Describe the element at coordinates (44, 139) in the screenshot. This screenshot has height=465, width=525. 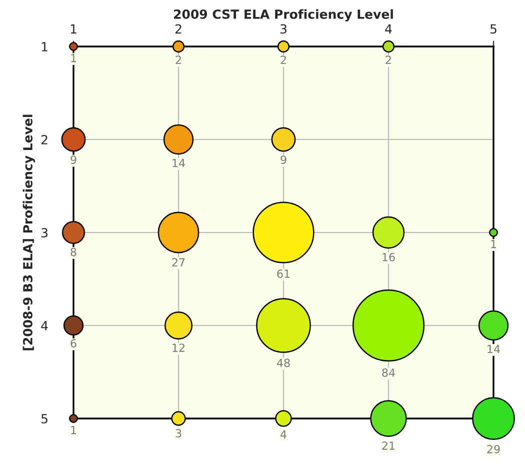
I see `y-tick-label: 2` at that location.